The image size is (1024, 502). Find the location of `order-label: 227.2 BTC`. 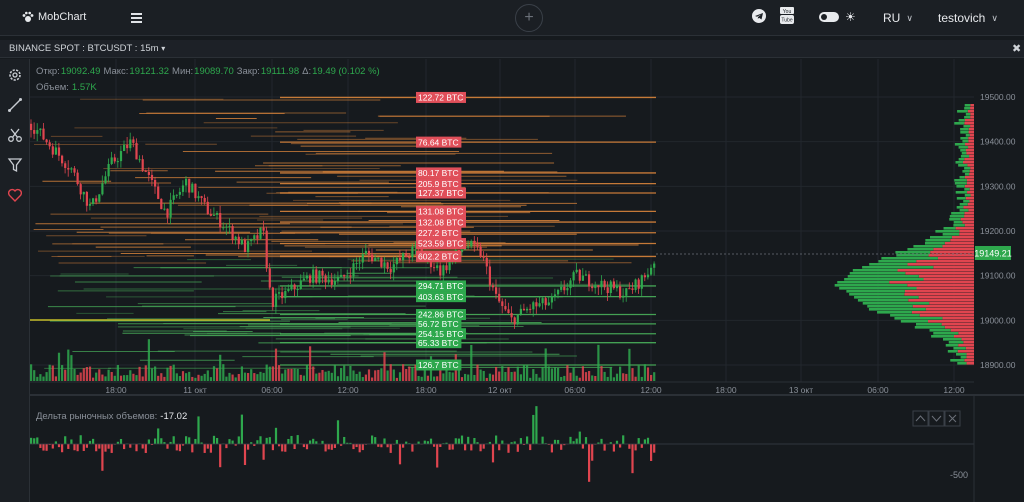

order-label: 227.2 BTC is located at coordinates (438, 233).